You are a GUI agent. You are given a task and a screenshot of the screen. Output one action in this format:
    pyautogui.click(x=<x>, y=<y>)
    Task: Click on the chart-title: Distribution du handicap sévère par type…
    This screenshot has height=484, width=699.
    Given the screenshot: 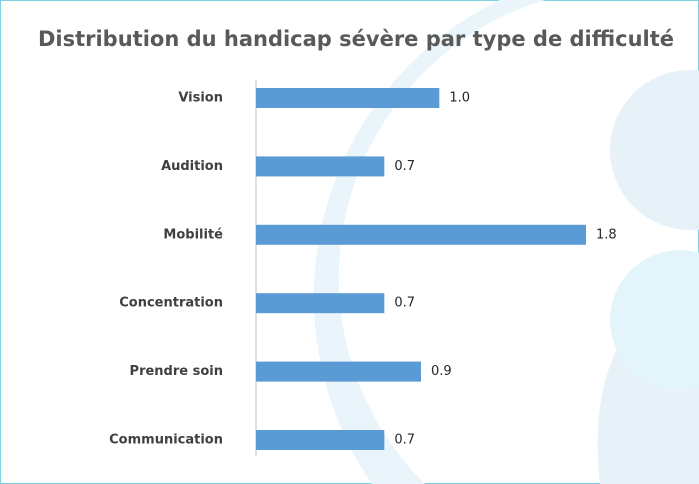 What is the action you would take?
    pyautogui.click(x=356, y=39)
    